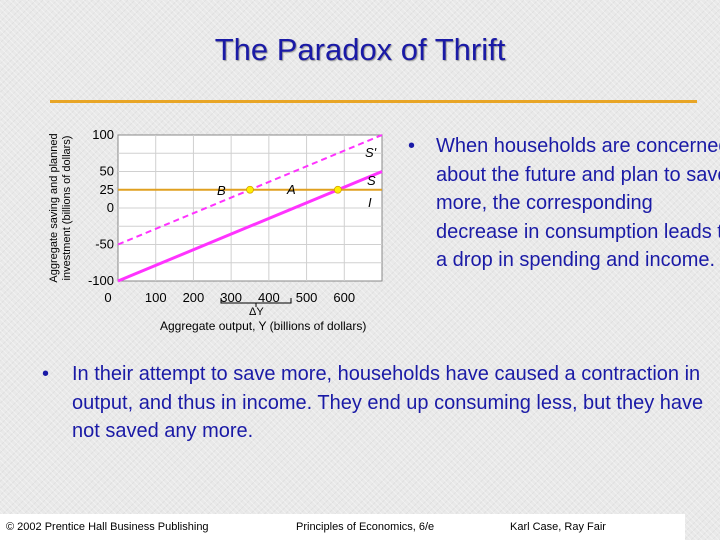 Image resolution: width=720 pixels, height=540 pixels. What do you see at coordinates (337, 189) in the screenshot?
I see `point-a` at bounding box center [337, 189].